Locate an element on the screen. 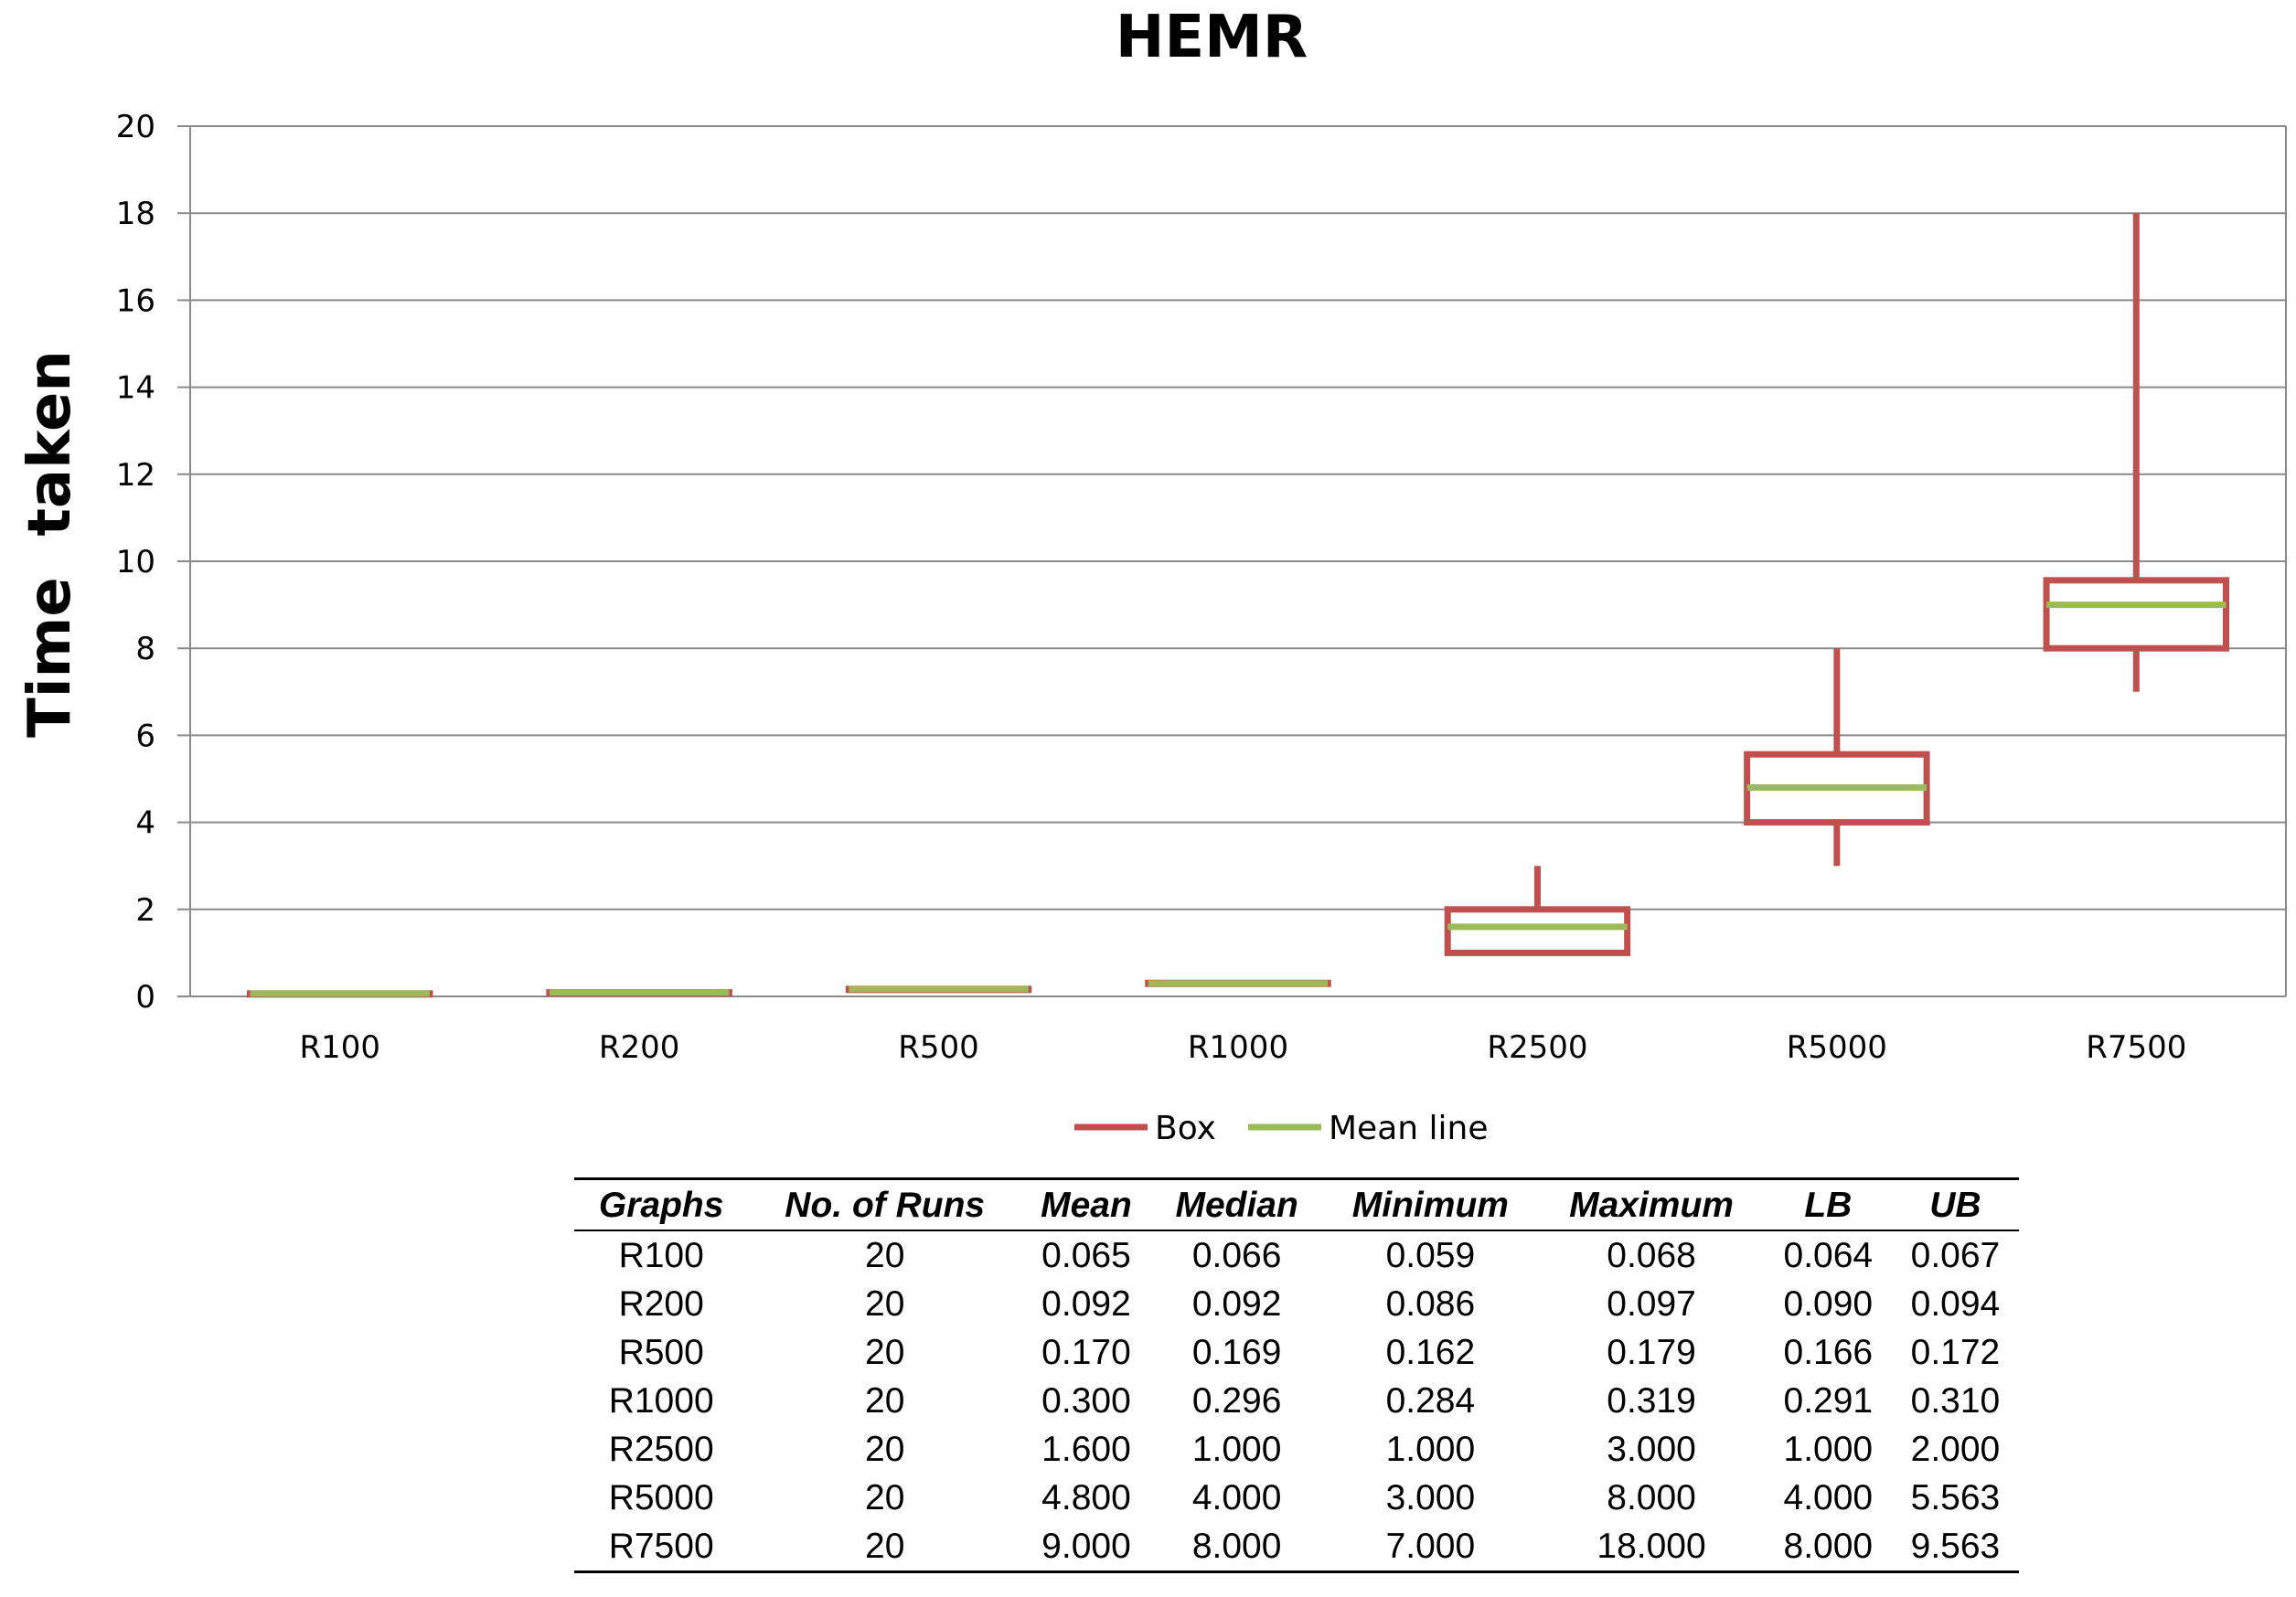  table-cell: 0.169 is located at coordinates (1236, 1352).